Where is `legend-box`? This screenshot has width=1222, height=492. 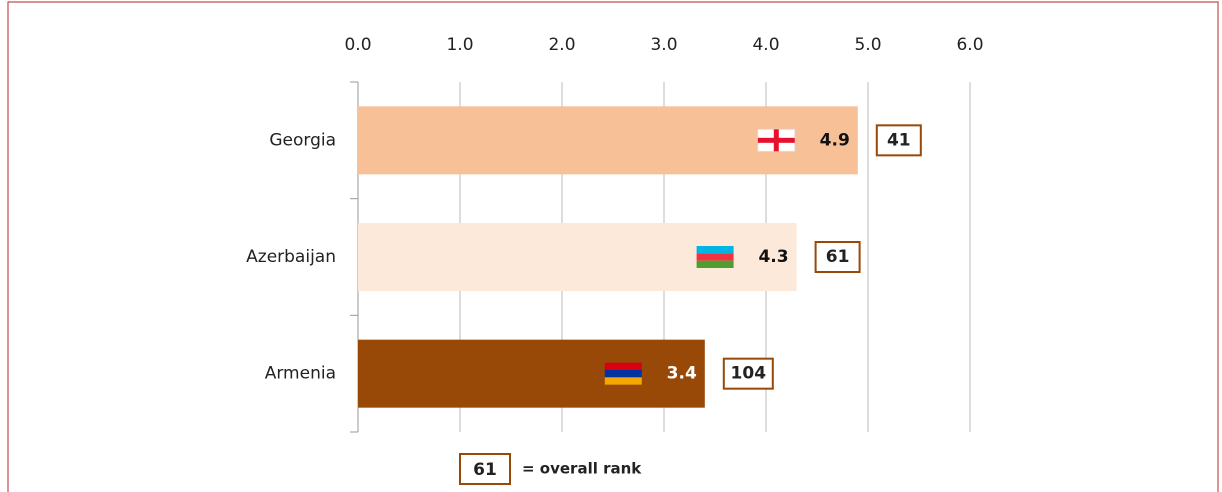
legend-box is located at coordinates (485, 469).